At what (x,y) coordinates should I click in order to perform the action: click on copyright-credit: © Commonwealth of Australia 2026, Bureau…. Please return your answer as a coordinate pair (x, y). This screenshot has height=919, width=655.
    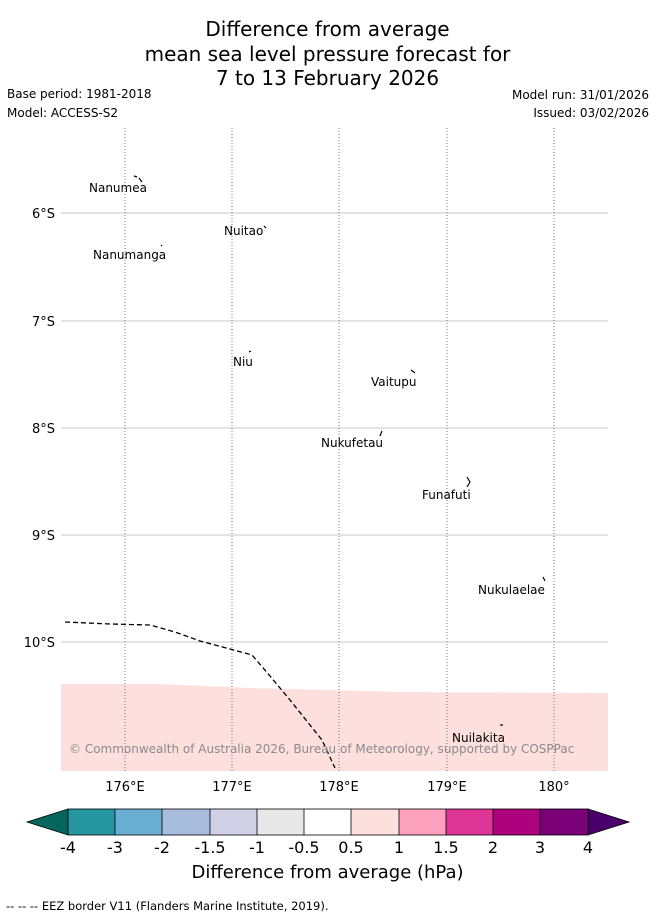
    Looking at the image, I should click on (322, 749).